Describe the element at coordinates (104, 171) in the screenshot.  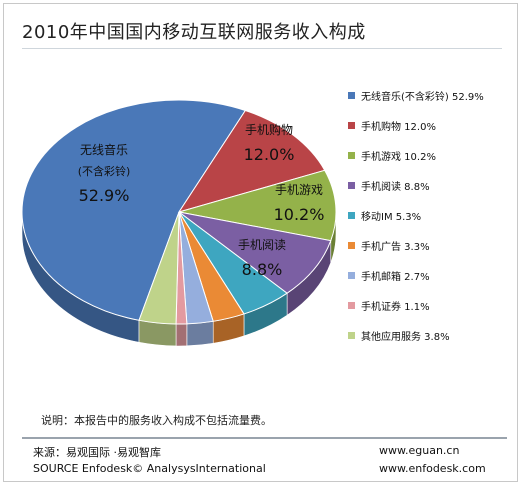
I see `slice-label-sub-0: (不含彩铃)` at that location.